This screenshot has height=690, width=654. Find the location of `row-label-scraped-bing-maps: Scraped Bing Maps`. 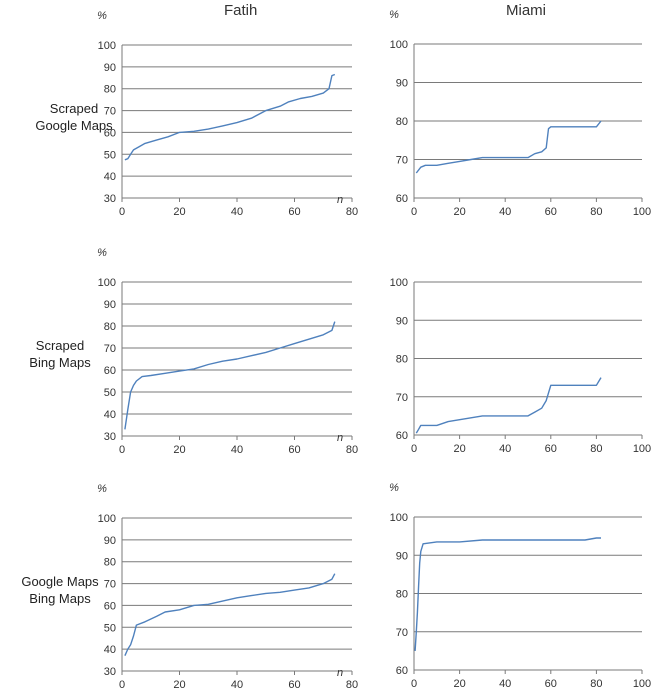

row-label-scraped-bing-maps: Scraped Bing Maps is located at coordinates (60, 354).